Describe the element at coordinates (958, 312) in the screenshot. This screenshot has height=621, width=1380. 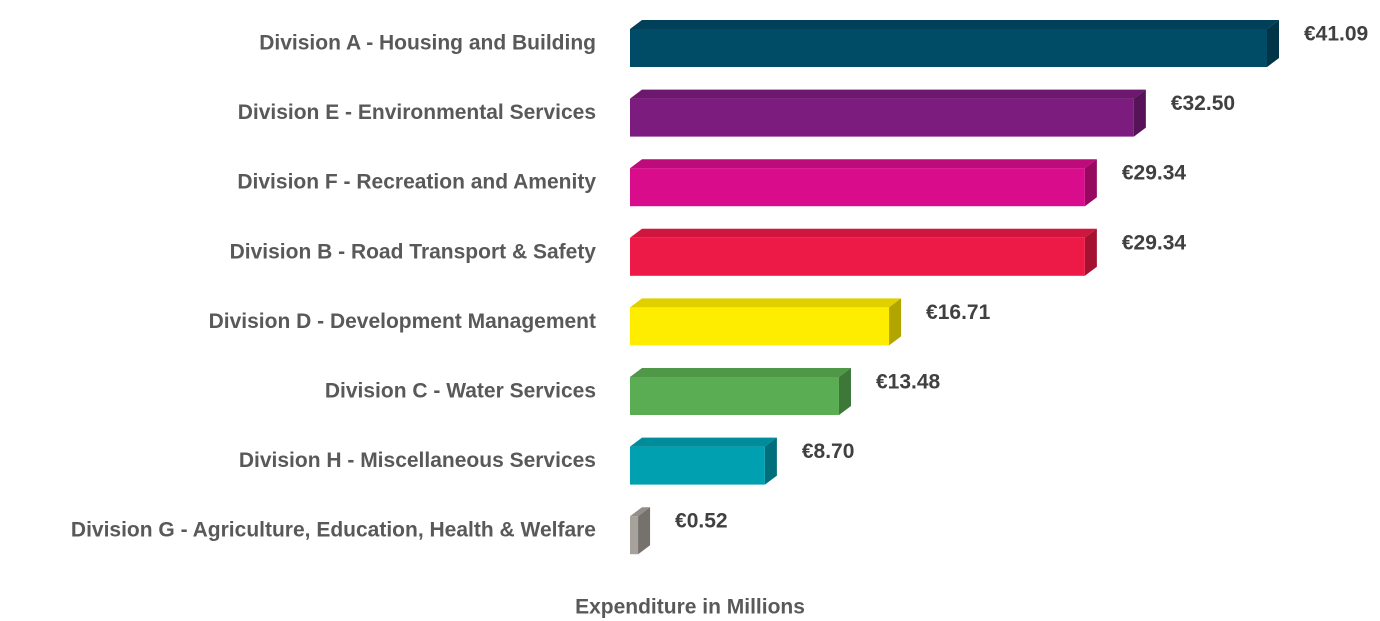
I see `value-label: €16.71` at that location.